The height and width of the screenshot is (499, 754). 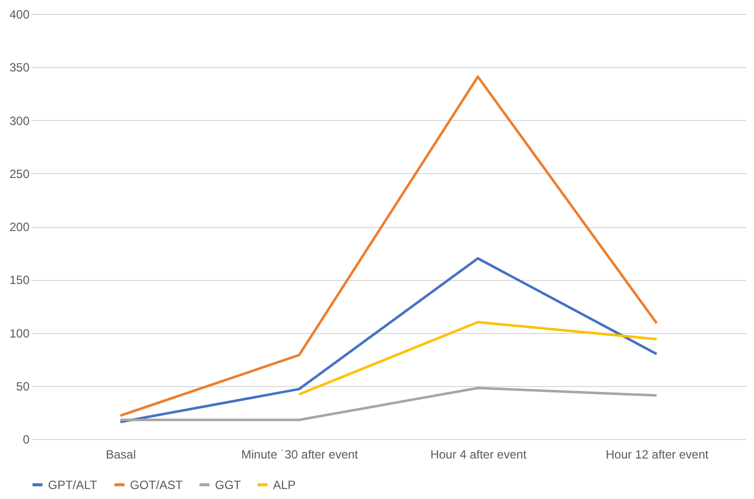 I want to click on x-tick-label: Hour 12 after event, so click(x=658, y=455).